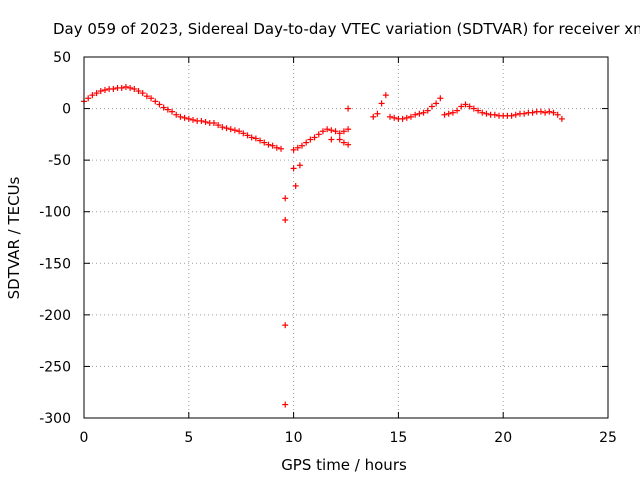 This screenshot has height=480, width=640. Describe the element at coordinates (66, 110) in the screenshot. I see `y-tick-label: 0` at that location.